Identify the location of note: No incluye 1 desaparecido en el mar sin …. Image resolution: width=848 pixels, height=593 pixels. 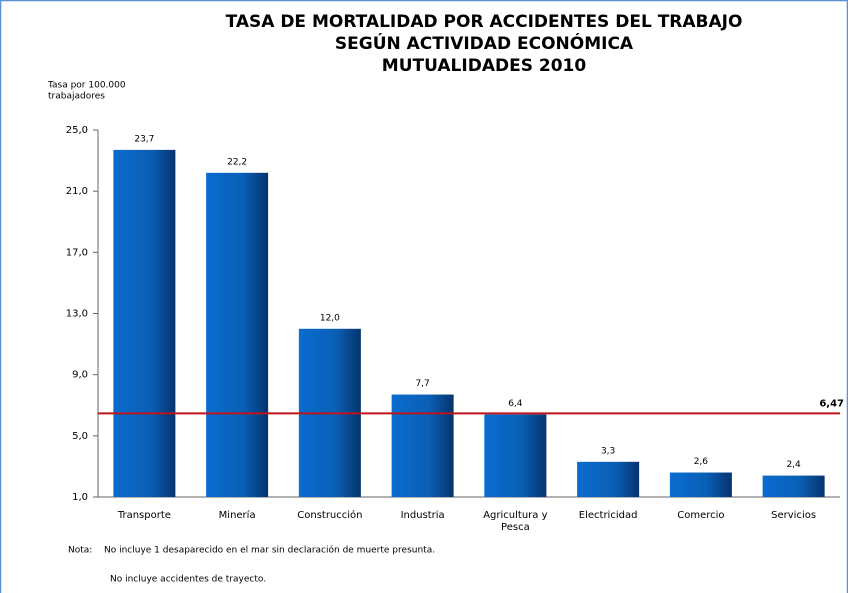
(269, 550).